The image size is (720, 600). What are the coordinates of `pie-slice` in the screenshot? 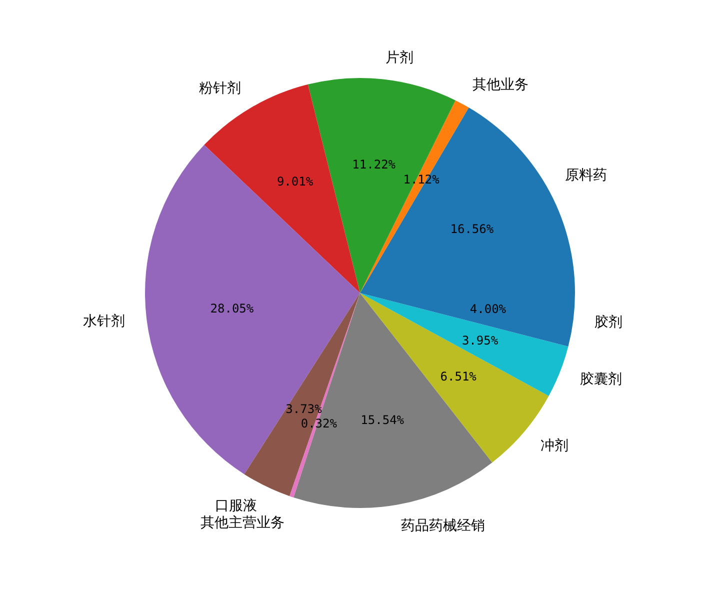 It's located at (464, 344).